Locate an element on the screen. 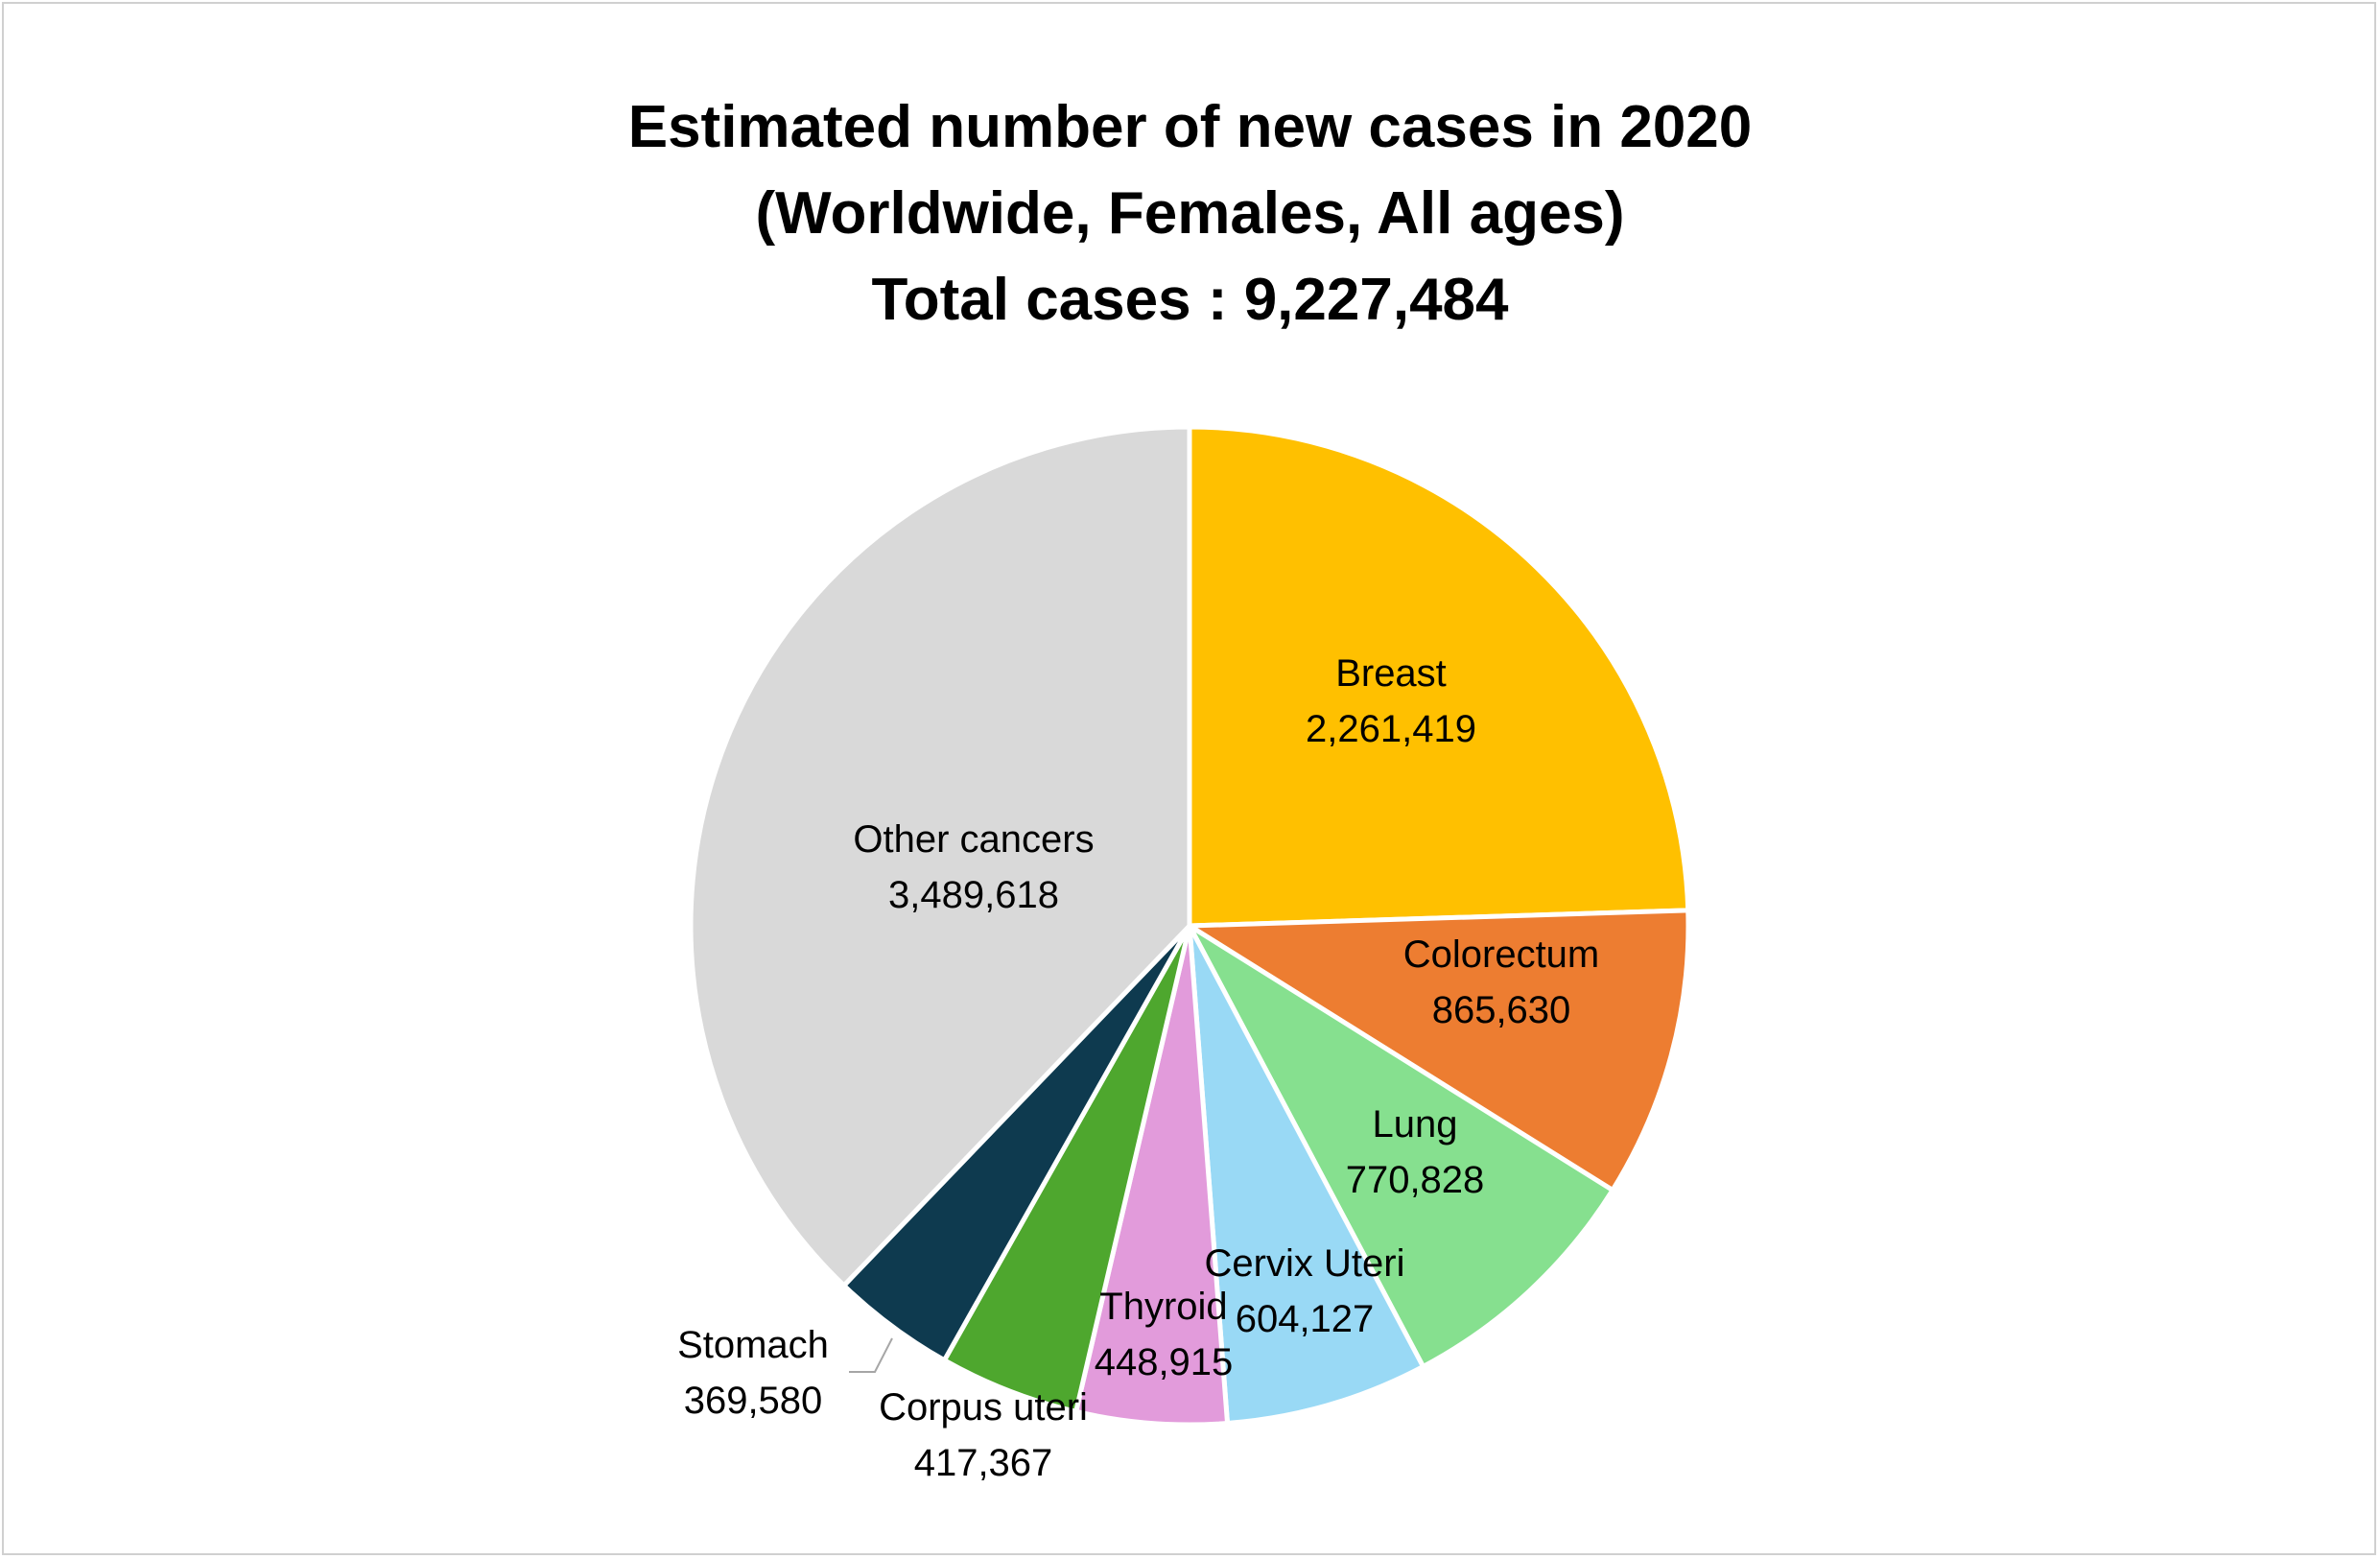  slice-label-name-thyroid: Thyroid is located at coordinates (1163, 1307).